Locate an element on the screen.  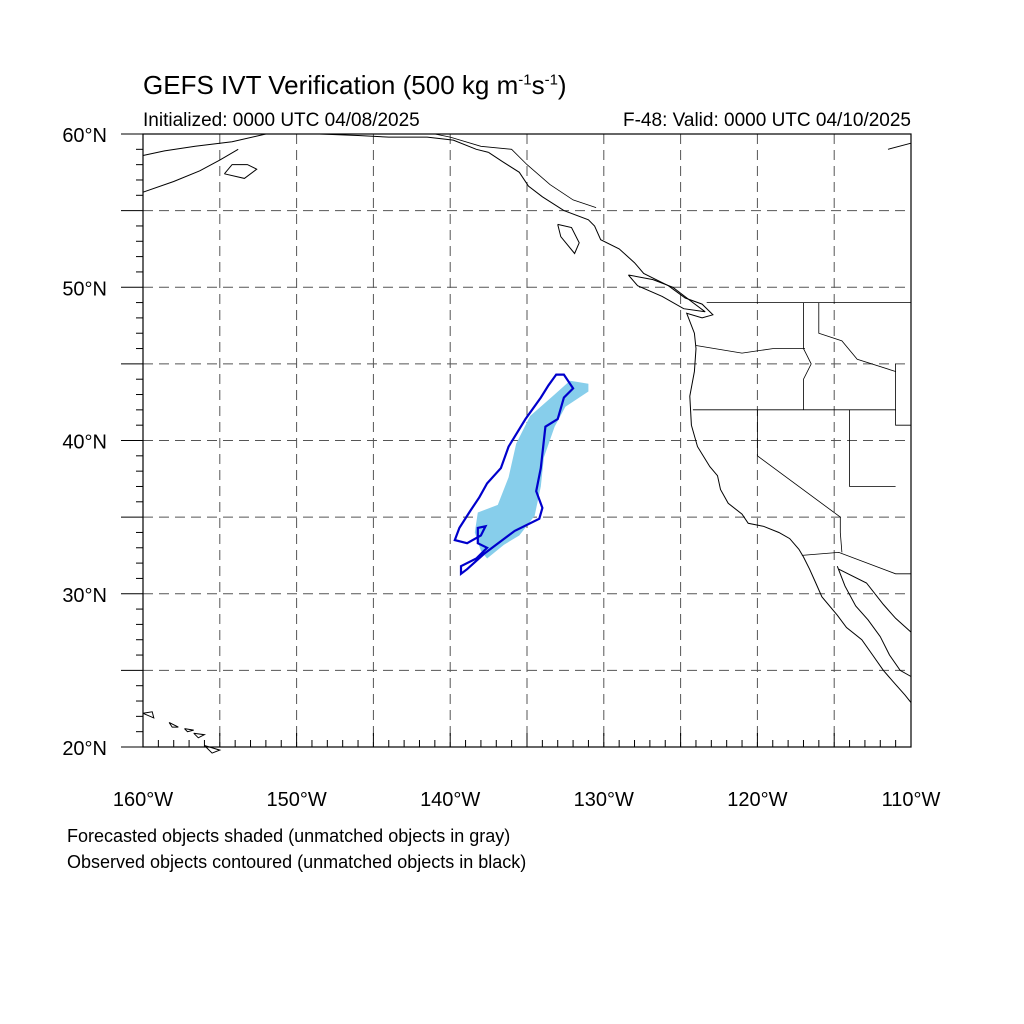
plot-title: GEFS IVT Verification (500 kg m-1s-1) is located at coordinates (355, 85).